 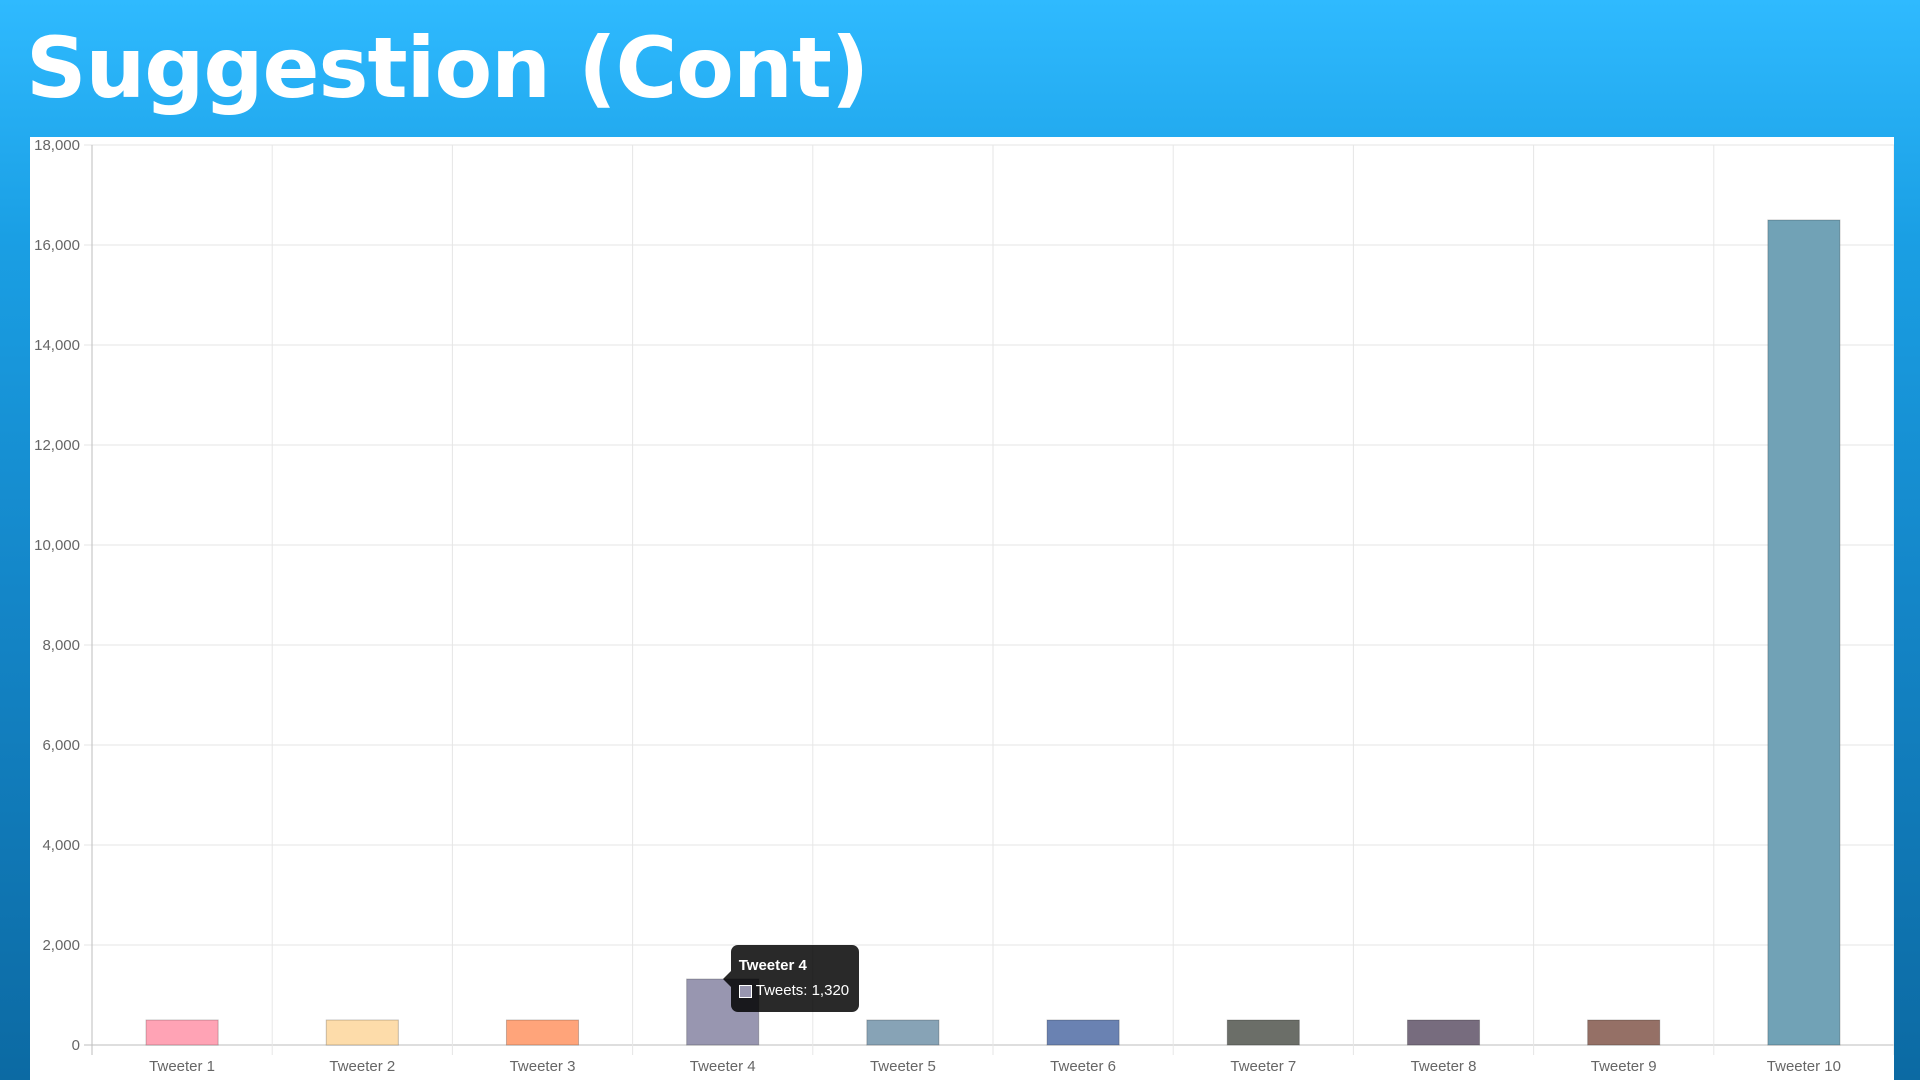 What do you see at coordinates (745, 991) in the screenshot?
I see `tooltip-swatch` at bounding box center [745, 991].